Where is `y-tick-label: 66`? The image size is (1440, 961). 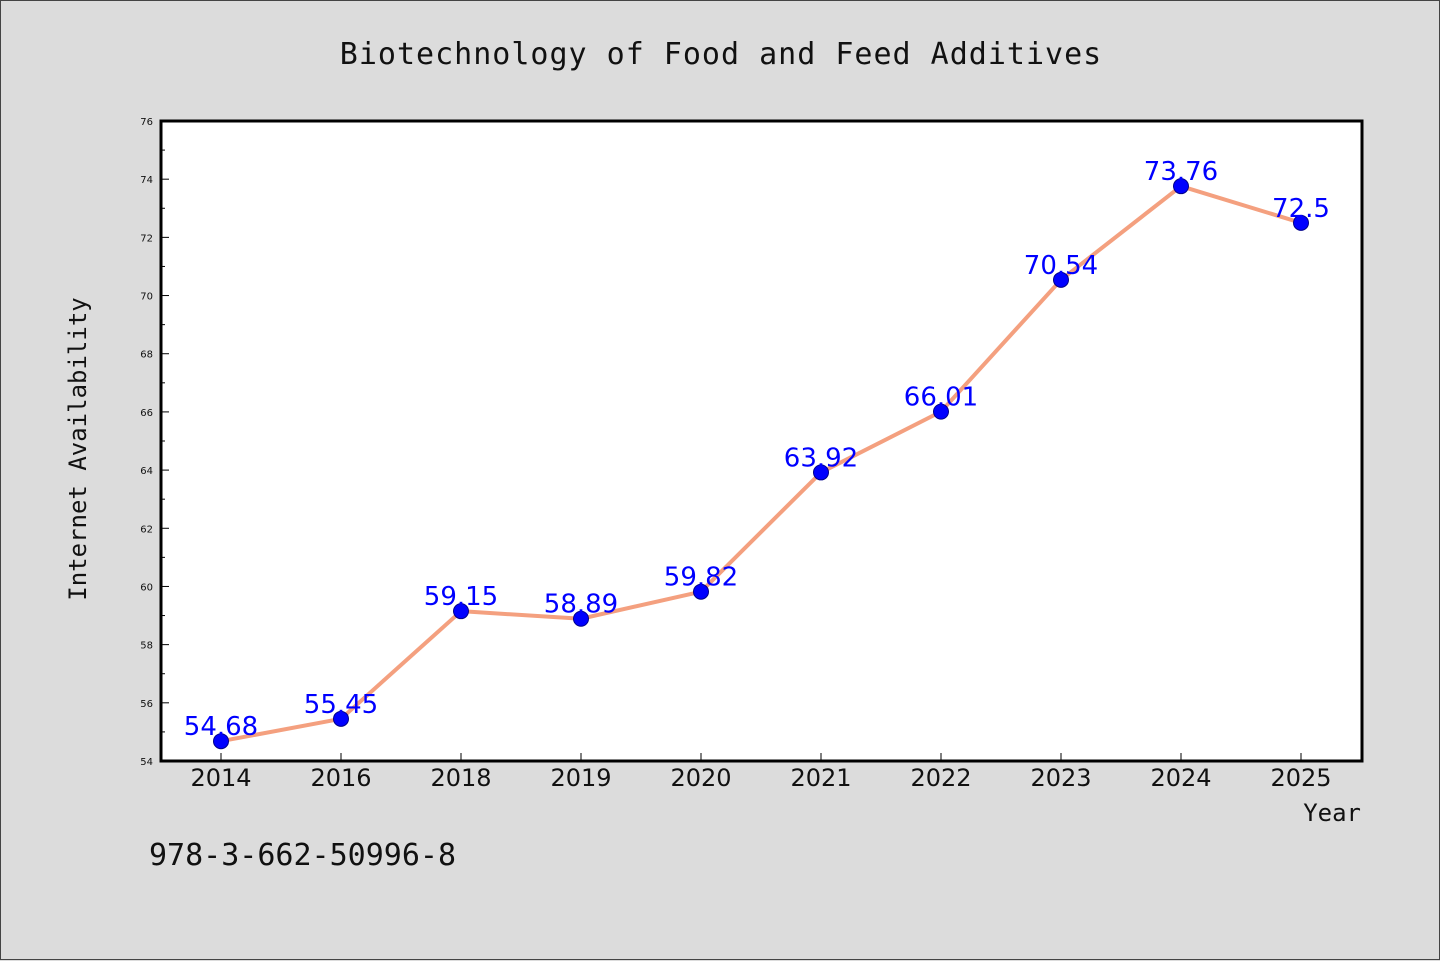 y-tick-label: 66 is located at coordinates (146, 413).